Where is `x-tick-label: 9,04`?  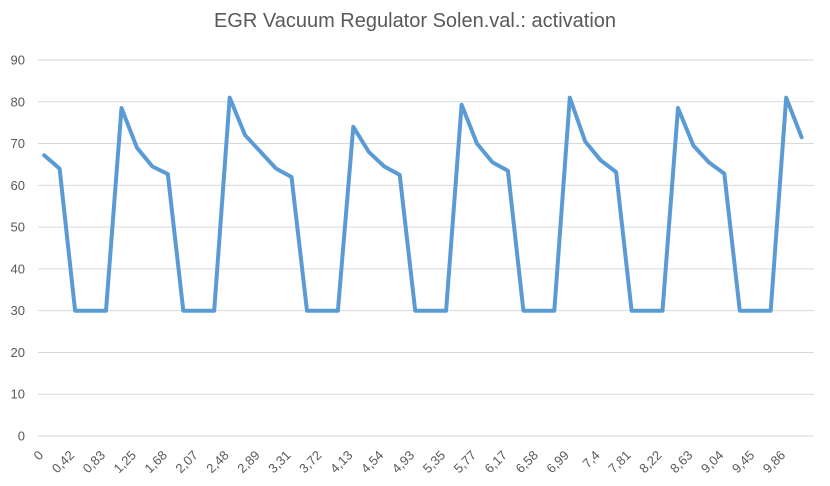
x-tick-label: 9,04 is located at coordinates (712, 462).